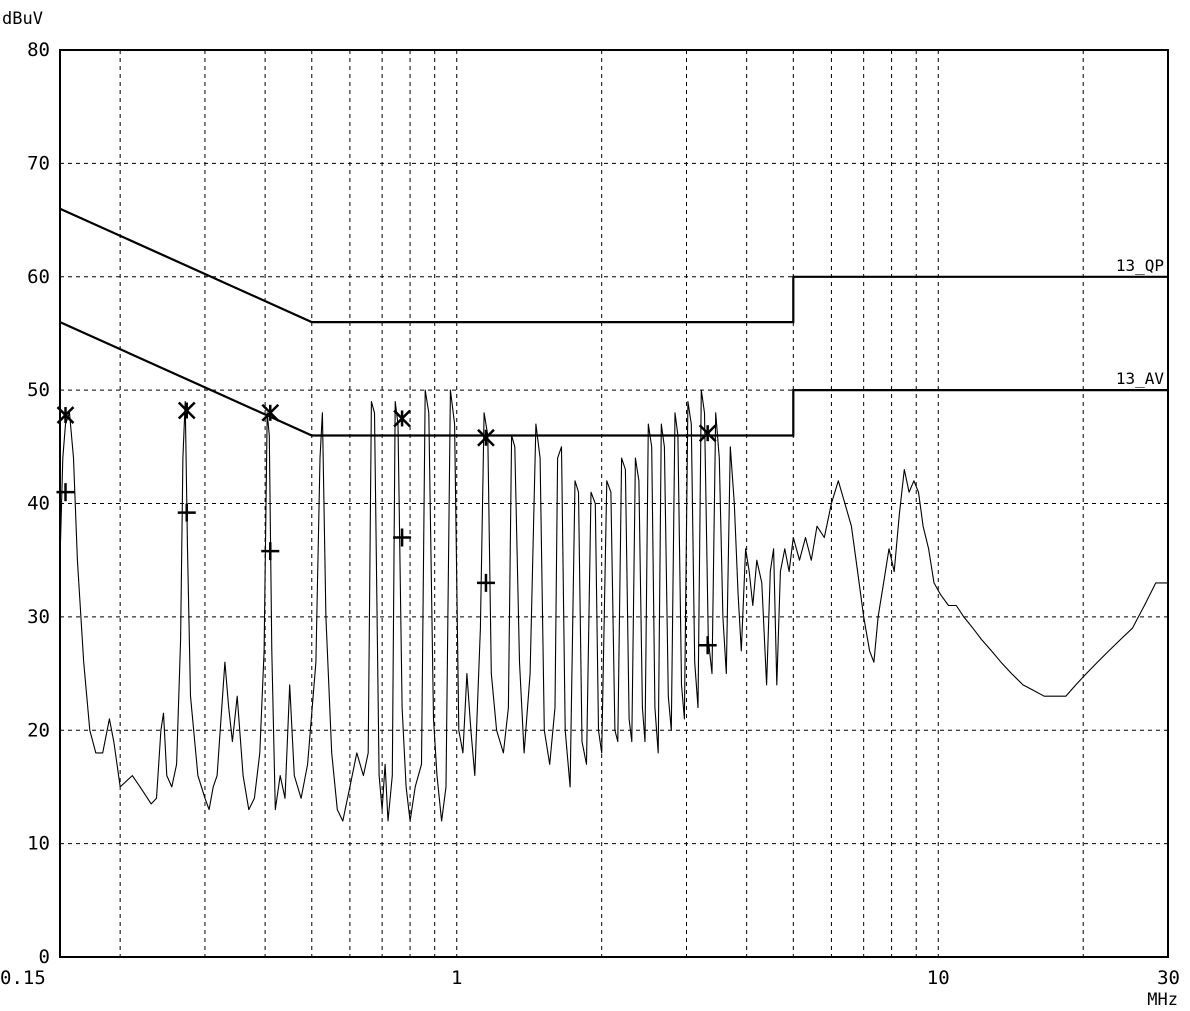 This screenshot has width=1190, height=1011. What do you see at coordinates (1168, 978) in the screenshot?
I see `x-tick-label: 30` at bounding box center [1168, 978].